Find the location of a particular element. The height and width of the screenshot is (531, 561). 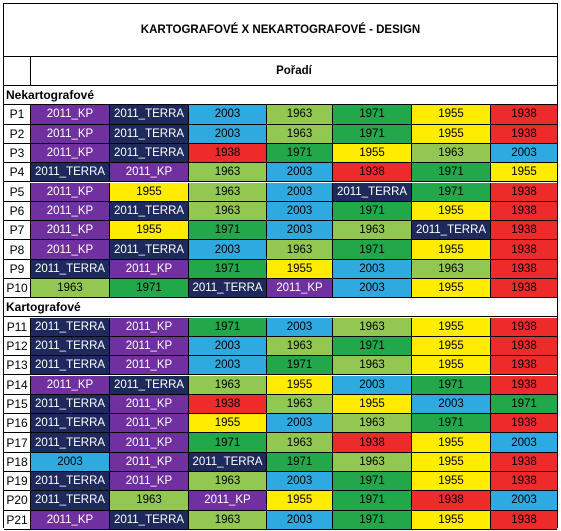

participant-id: P7 is located at coordinates (17, 231).